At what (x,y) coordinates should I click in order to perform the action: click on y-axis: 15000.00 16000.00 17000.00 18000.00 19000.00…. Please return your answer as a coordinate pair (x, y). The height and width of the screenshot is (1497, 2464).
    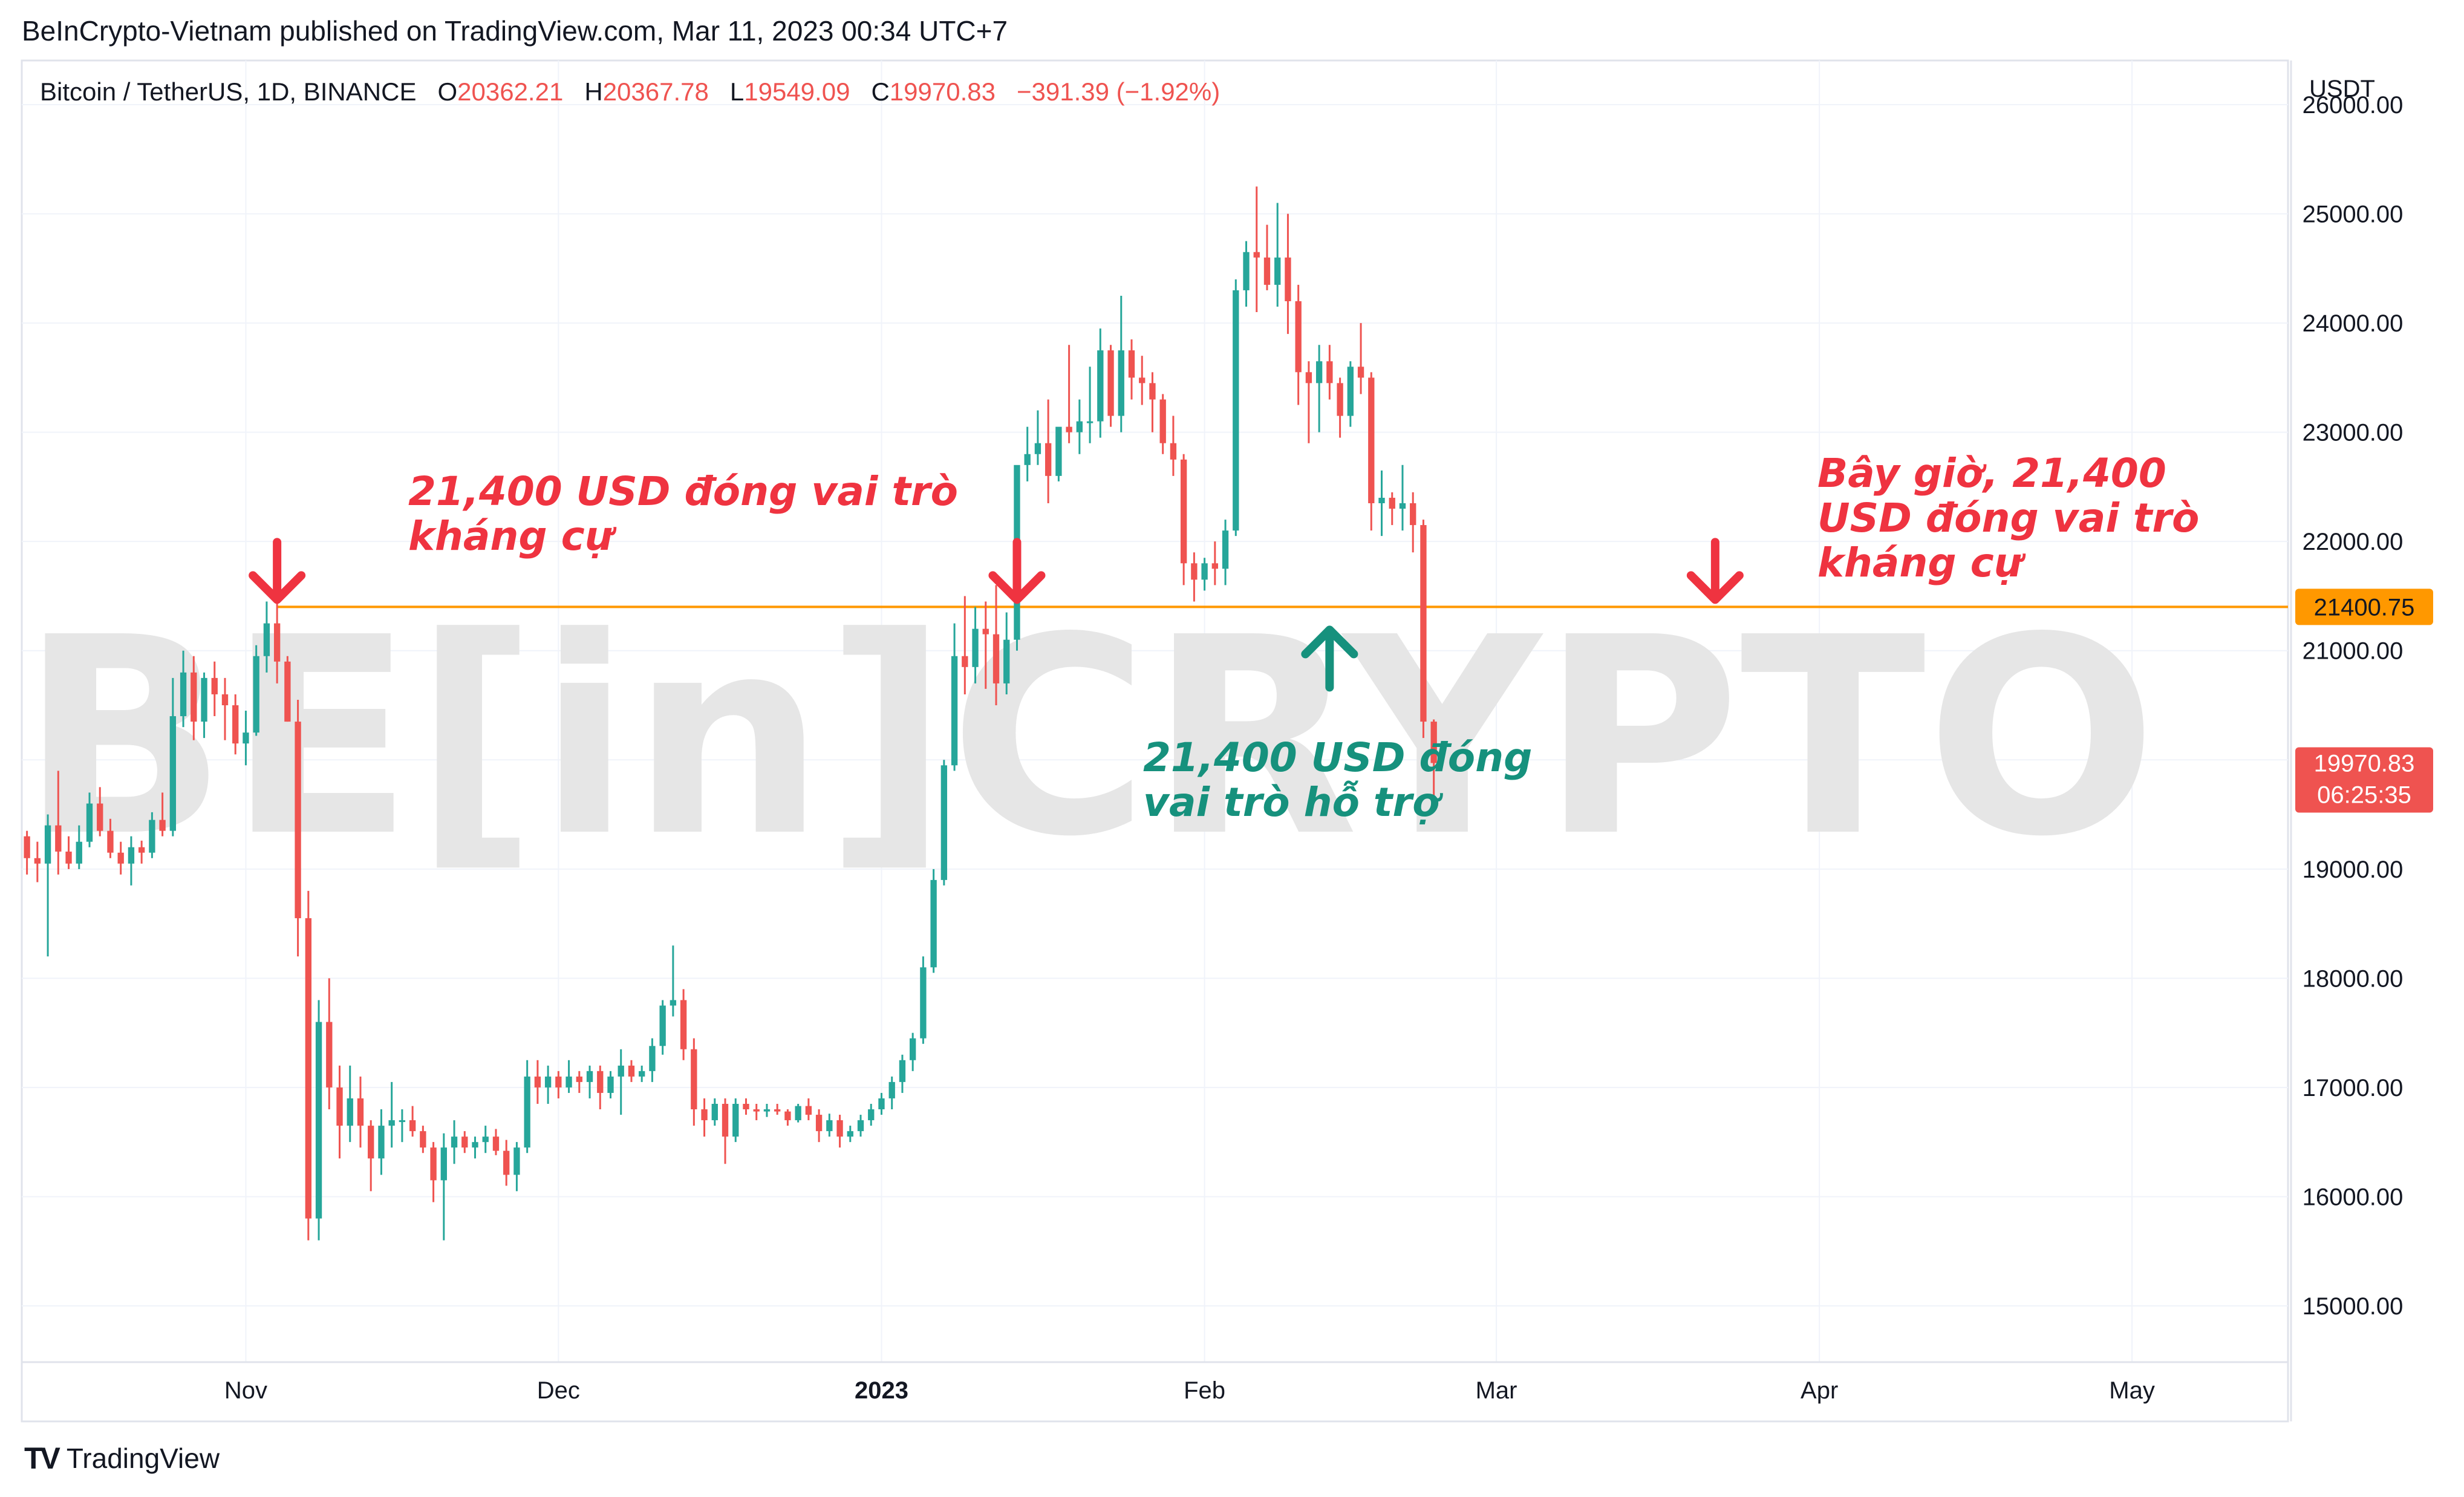
    Looking at the image, I should click on (2364, 706).